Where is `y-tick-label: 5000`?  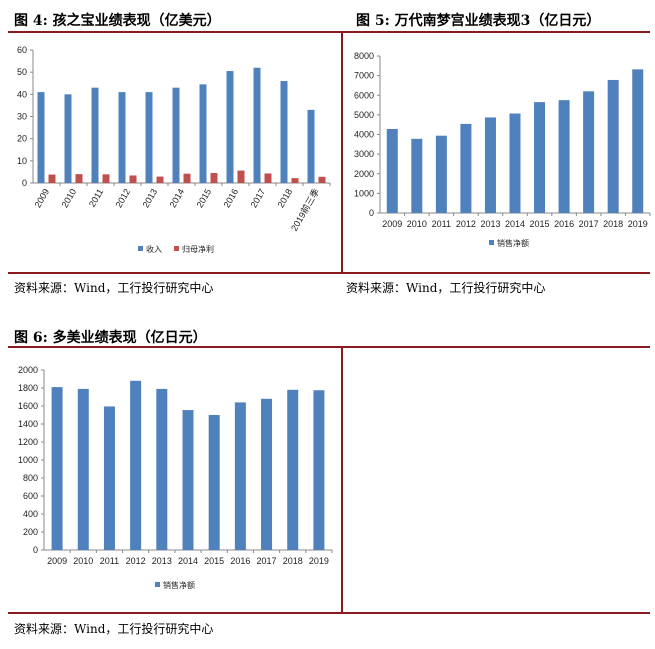 y-tick-label: 5000 is located at coordinates (364, 115).